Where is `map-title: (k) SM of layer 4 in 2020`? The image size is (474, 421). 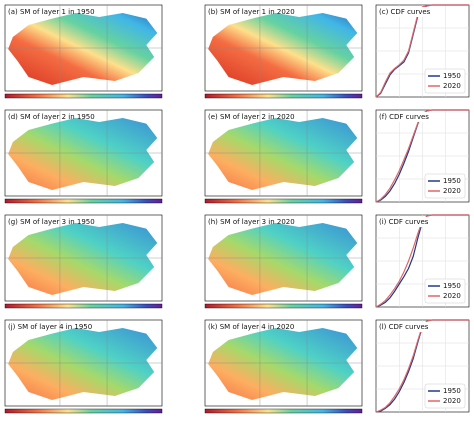
map-title: (k) SM of layer 4 in 2020 is located at coordinates (251, 327).